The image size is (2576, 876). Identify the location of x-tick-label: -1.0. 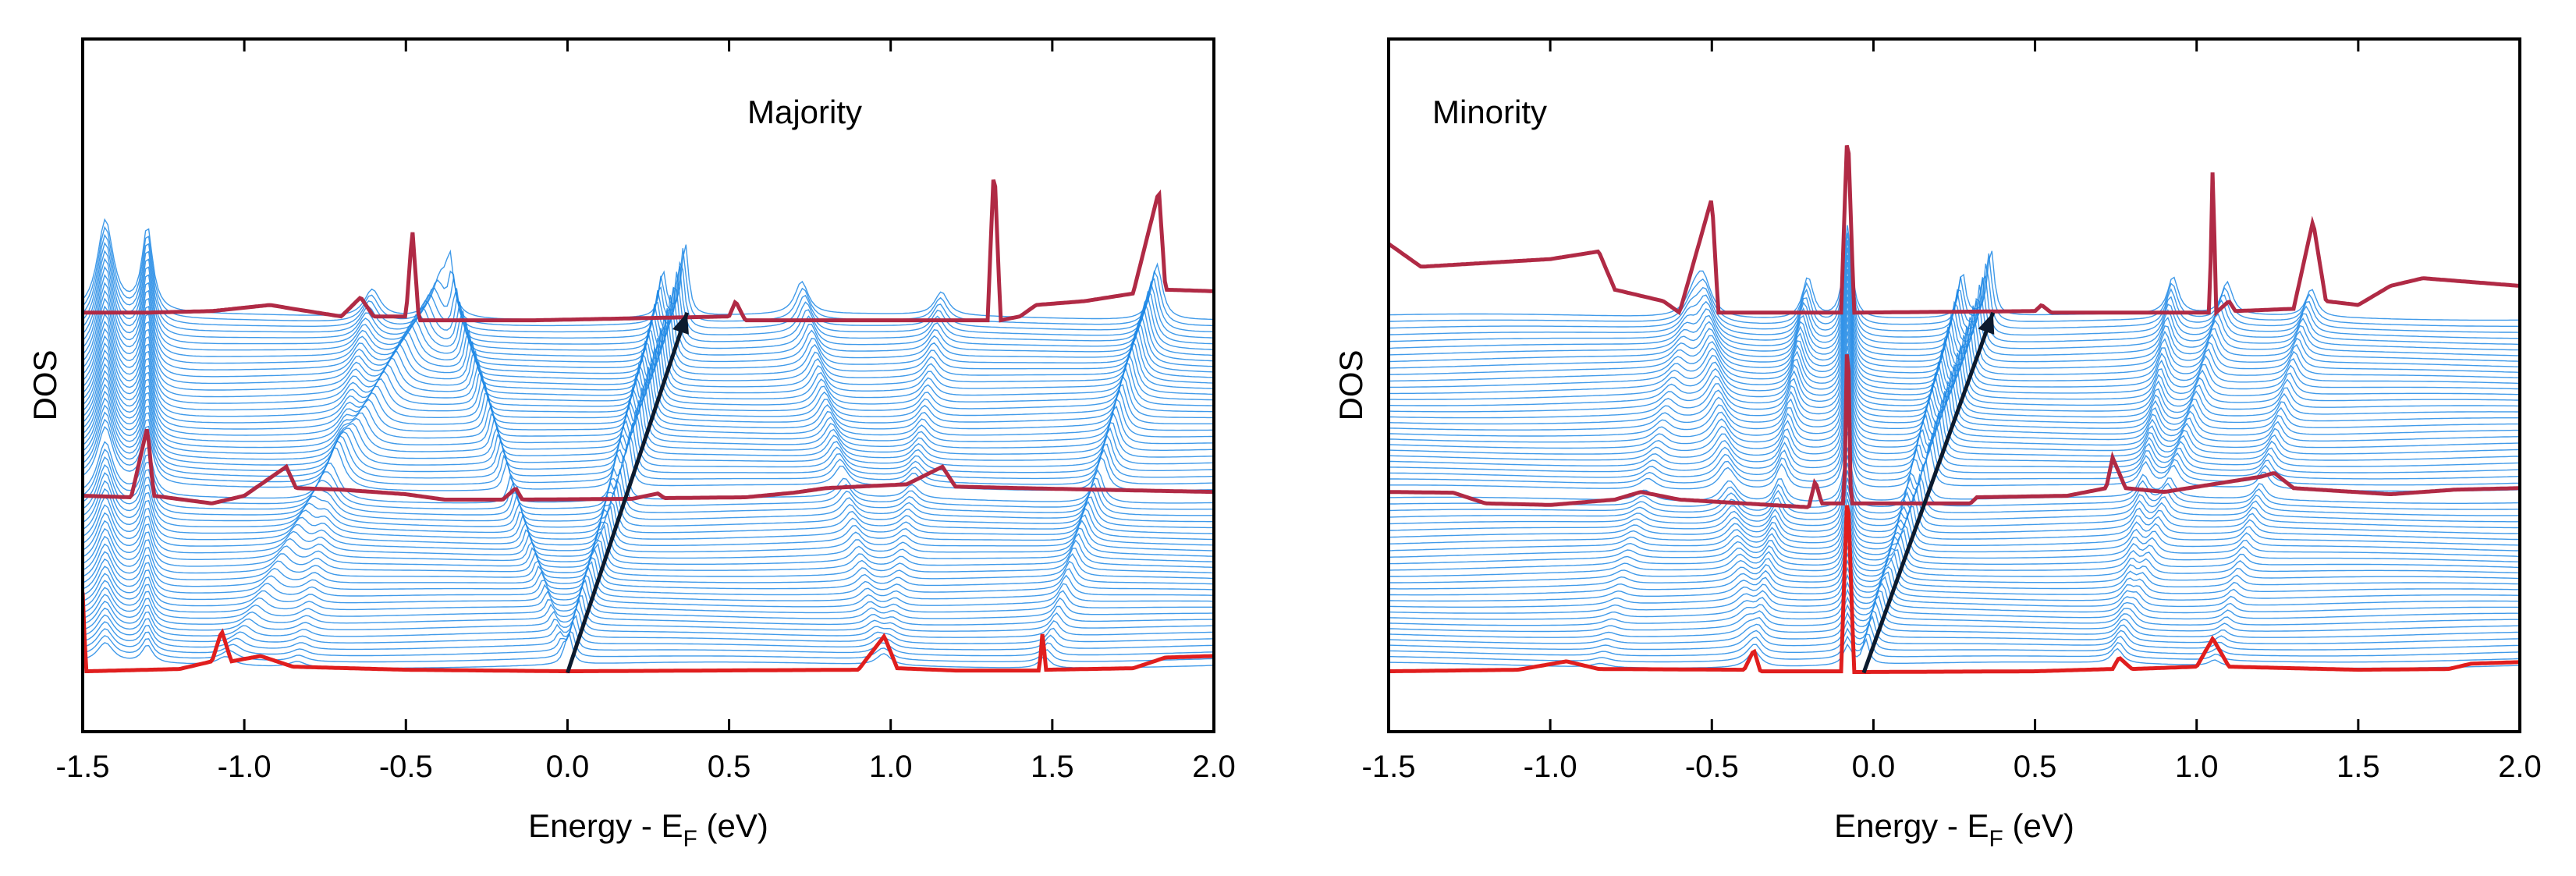
(1550, 767).